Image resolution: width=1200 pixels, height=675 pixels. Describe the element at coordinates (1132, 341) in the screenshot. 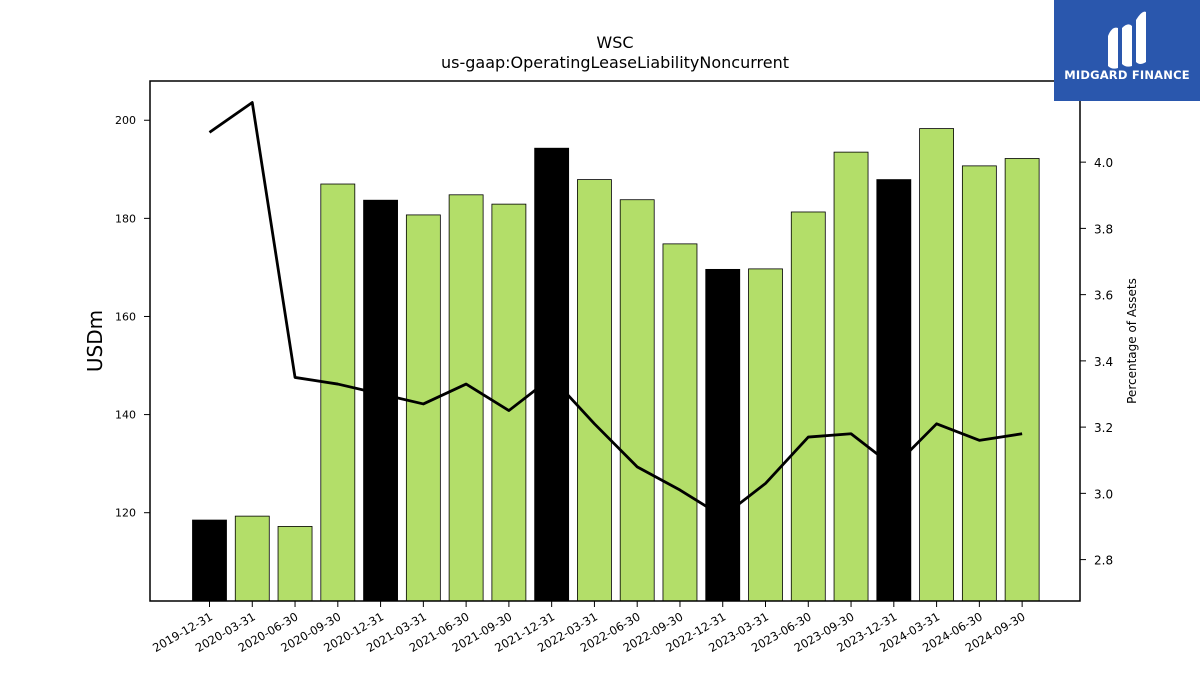

I see `y2-axis-label: Percentage of Assets` at that location.